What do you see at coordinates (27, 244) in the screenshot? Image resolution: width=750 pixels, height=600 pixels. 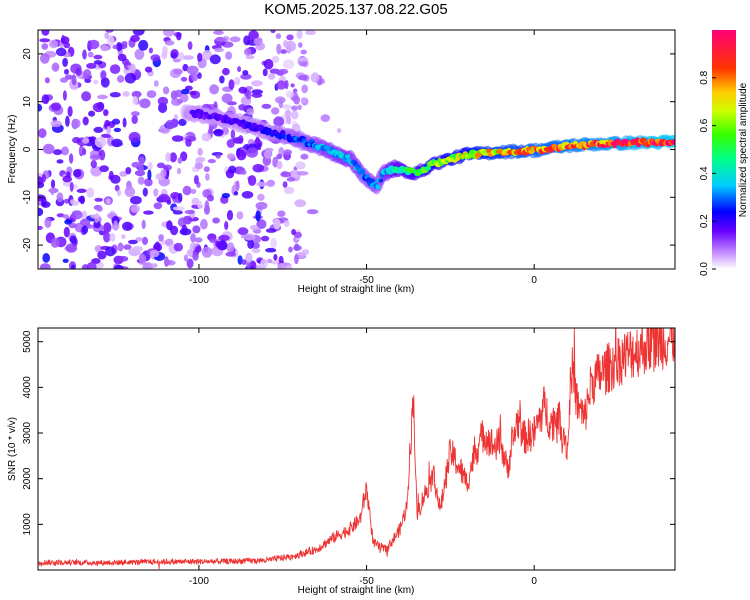 I see `y-tick-label: -20` at bounding box center [27, 244].